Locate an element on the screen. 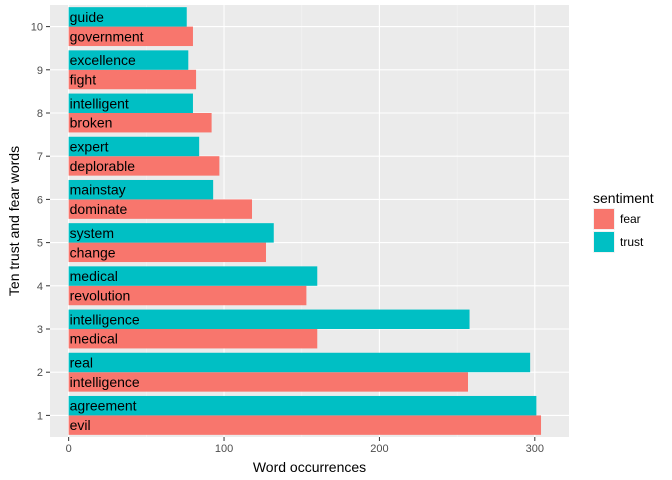  y-tick-label: 8 is located at coordinates (40, 114).